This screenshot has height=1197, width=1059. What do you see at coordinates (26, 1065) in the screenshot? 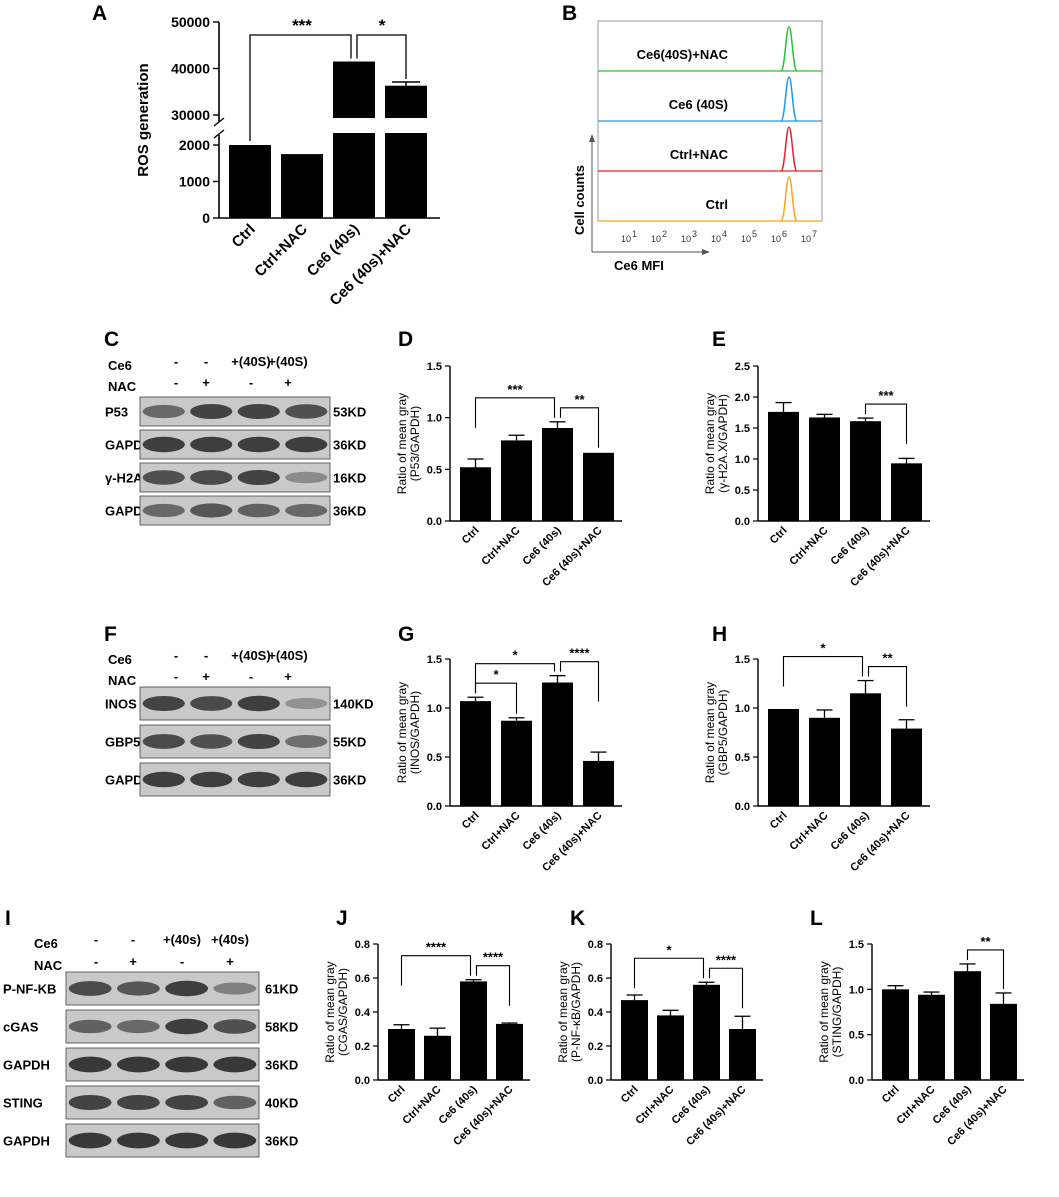
I see `i-protein-label: GAPDH` at bounding box center [26, 1065].